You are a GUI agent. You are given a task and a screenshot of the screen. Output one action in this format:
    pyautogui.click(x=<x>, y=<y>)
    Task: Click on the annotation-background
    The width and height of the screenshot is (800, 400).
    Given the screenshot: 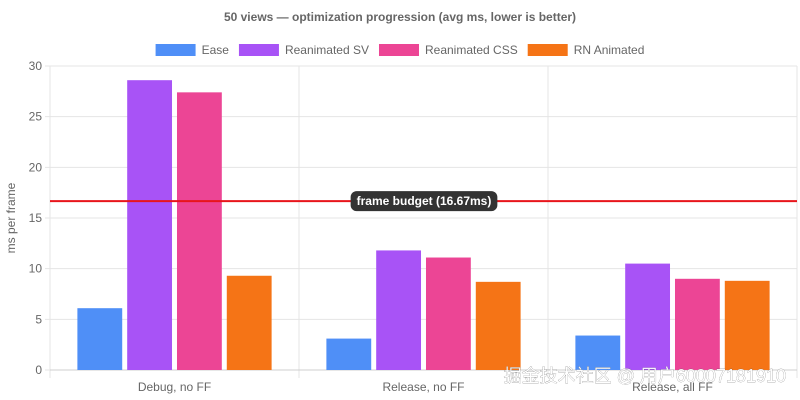 What is the action you would take?
    pyautogui.click(x=424, y=201)
    